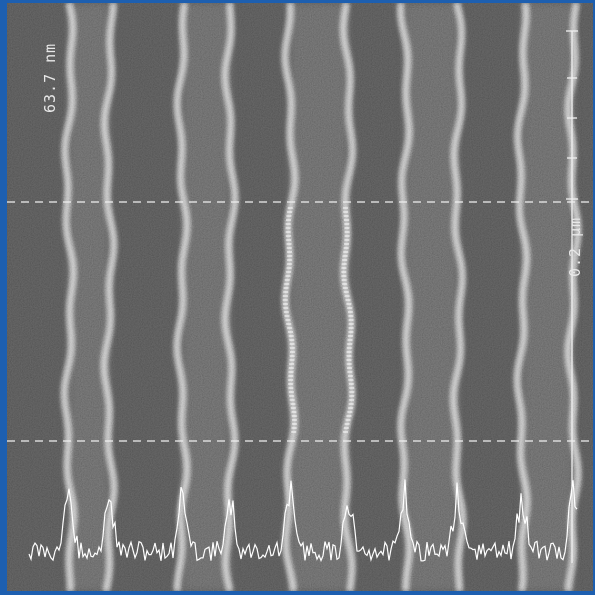  What do you see at coordinates (575, 246) in the screenshot?
I see `scale-bar-label: 0.2 μm` at bounding box center [575, 246].